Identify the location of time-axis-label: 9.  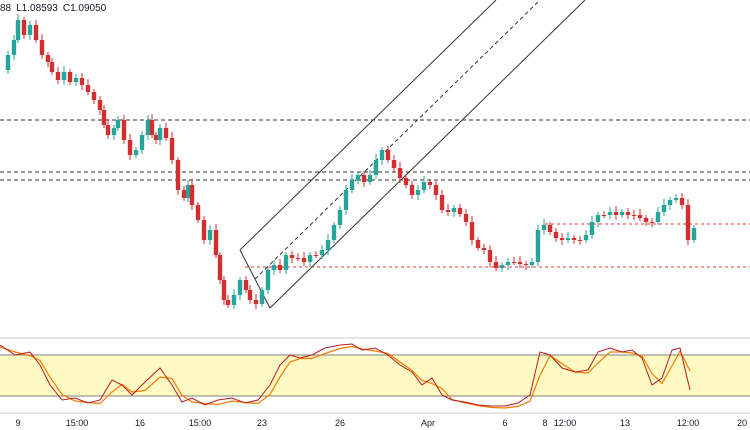
(17, 423).